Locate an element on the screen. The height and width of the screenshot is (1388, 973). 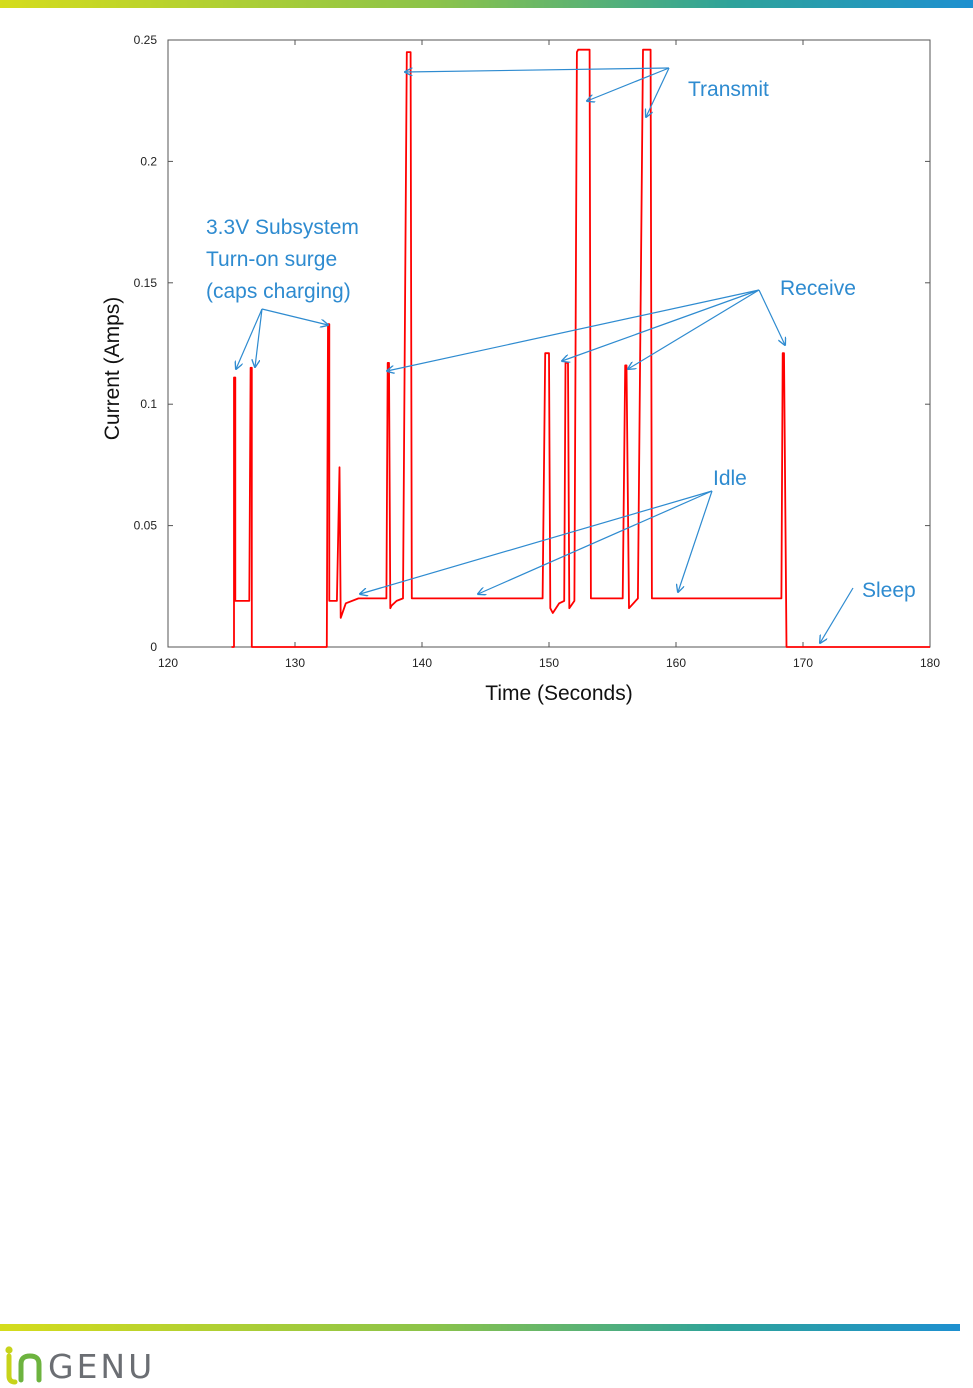
y-tick-label: 0.1 is located at coordinates (148, 404).